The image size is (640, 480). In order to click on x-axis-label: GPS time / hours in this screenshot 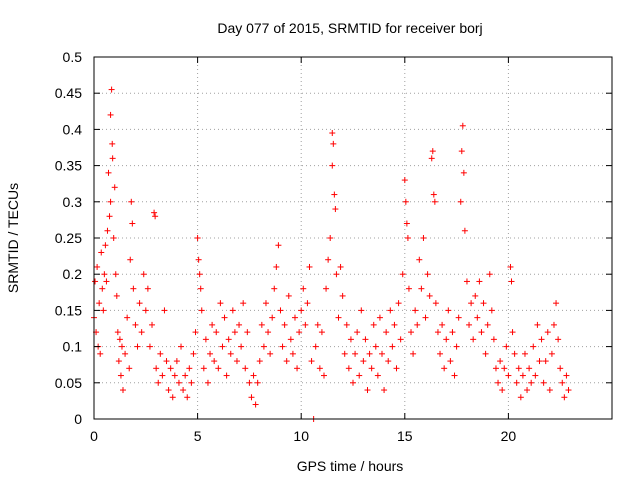, I will do `click(350, 466)`.